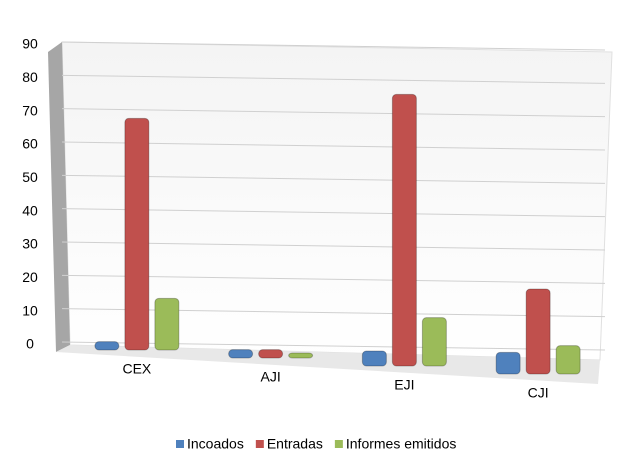 This screenshot has height=473, width=638. What do you see at coordinates (30, 110) in the screenshot?
I see `y-tick-label: 70` at bounding box center [30, 110].